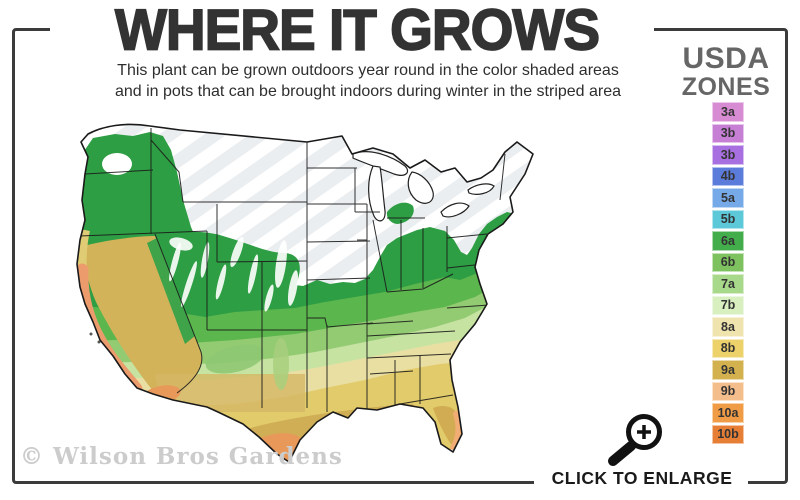 This screenshot has height=500, width=800. I want to click on zone-chip-6a-6: 6a, so click(728, 241).